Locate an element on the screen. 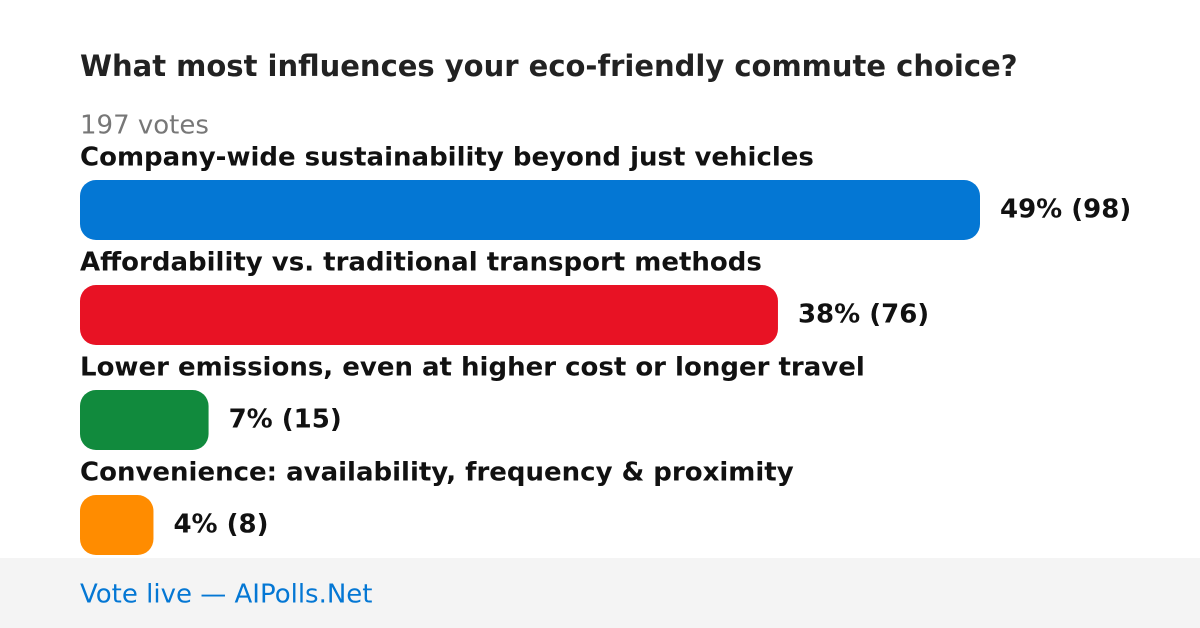 This screenshot has width=1200, height=628. vote-count: 197 votes is located at coordinates (144, 126).